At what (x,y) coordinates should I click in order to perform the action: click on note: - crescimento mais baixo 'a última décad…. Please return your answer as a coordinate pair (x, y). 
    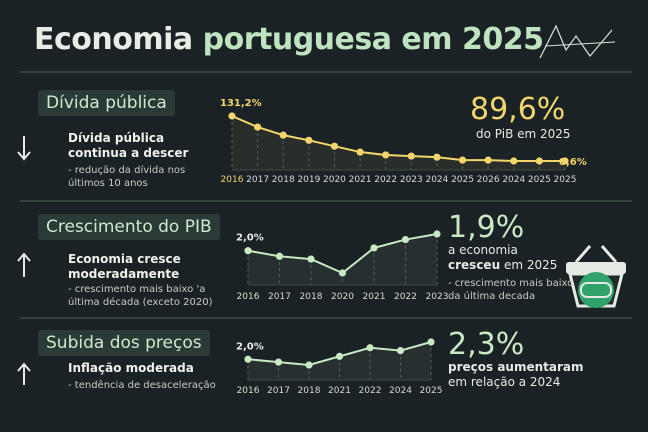
    Looking at the image, I should click on (140, 296).